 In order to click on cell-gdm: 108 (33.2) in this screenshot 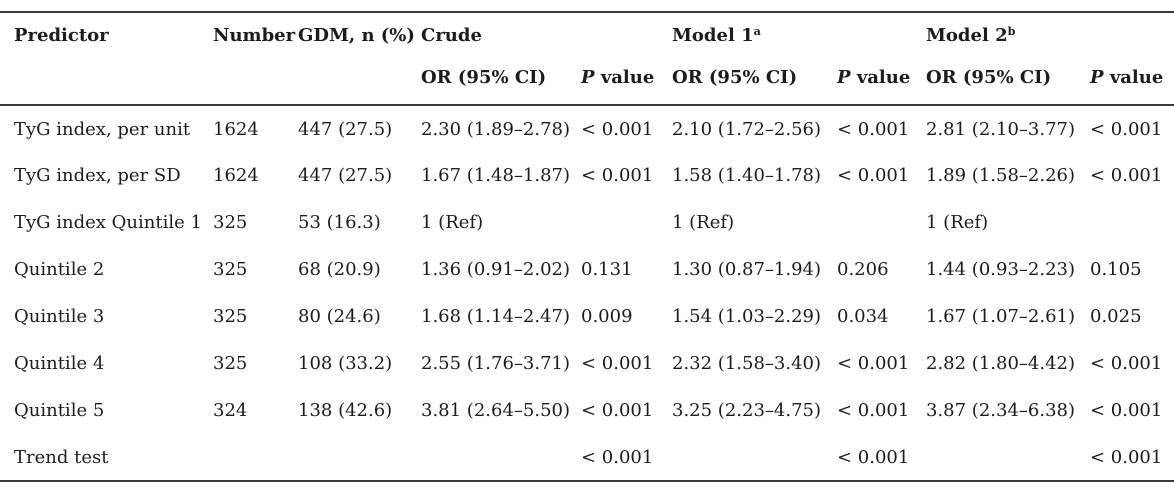, I will do `click(345, 363)`.